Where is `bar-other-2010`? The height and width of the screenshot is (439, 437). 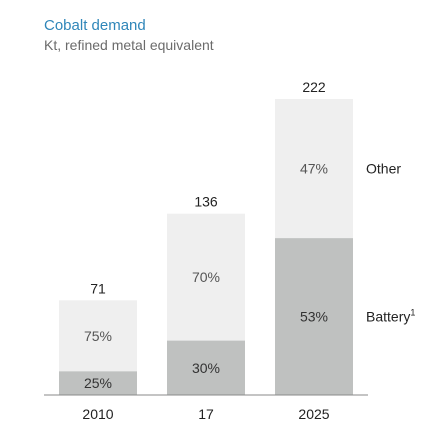 bar-other-2010 is located at coordinates (98, 336).